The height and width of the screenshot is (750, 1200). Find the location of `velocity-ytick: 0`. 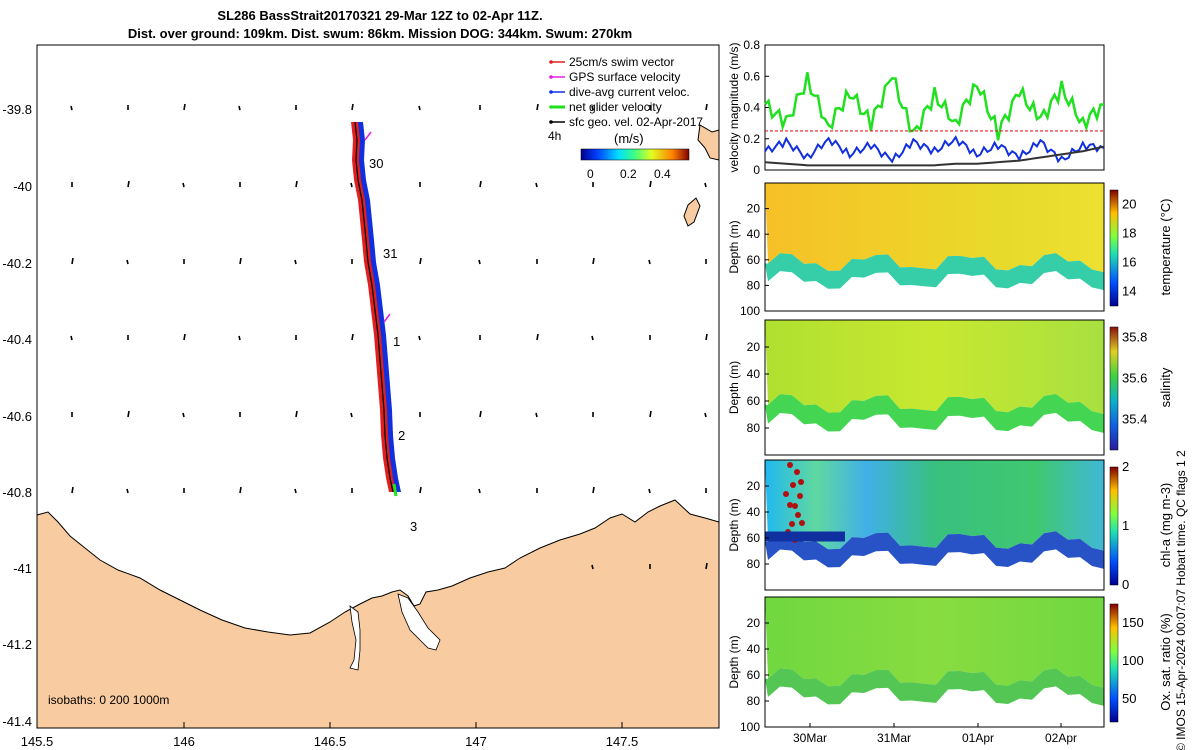

velocity-ytick: 0 is located at coordinates (756, 170).